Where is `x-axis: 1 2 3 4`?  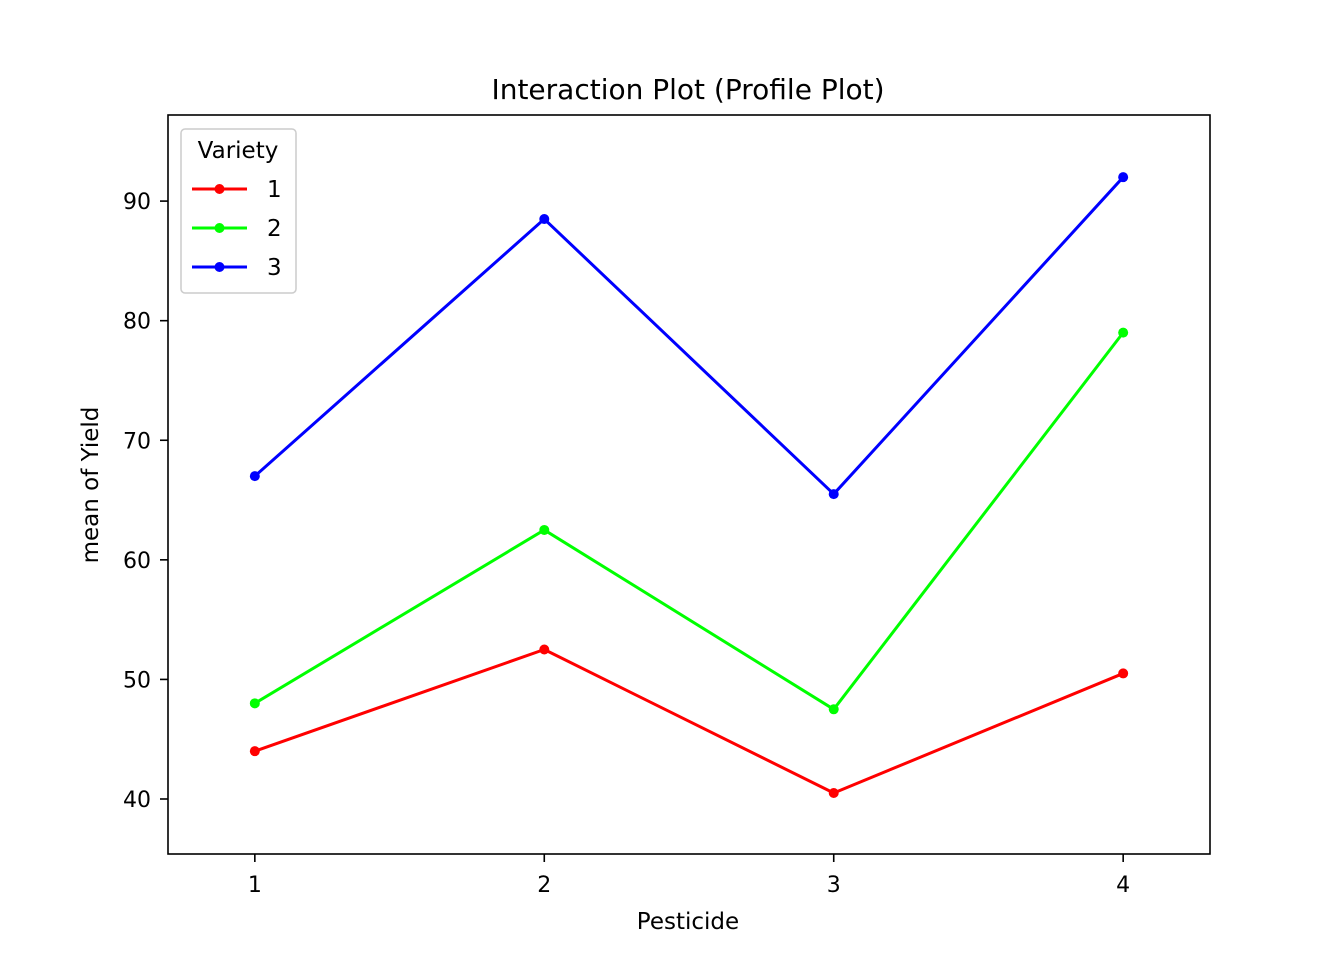 x-axis: 1 2 3 4 is located at coordinates (689, 876).